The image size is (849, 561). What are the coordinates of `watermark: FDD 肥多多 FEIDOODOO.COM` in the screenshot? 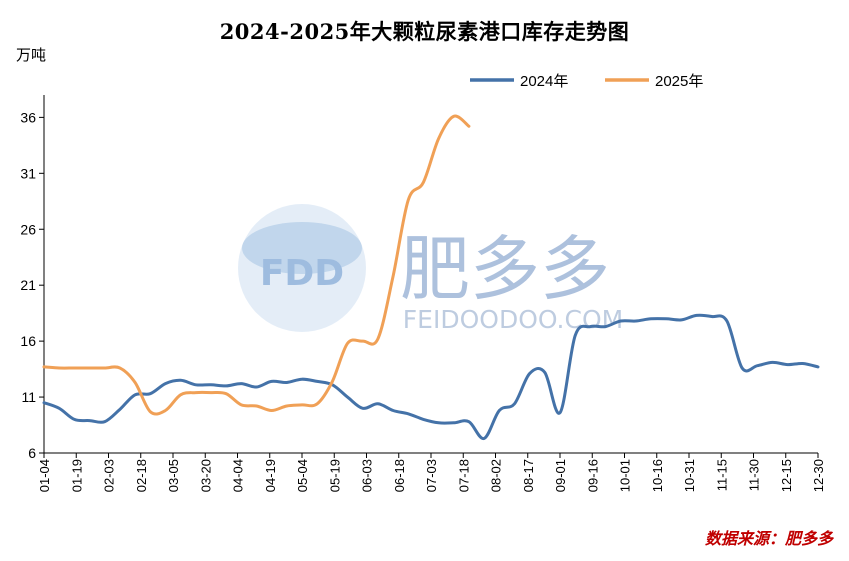 It's located at (430, 269).